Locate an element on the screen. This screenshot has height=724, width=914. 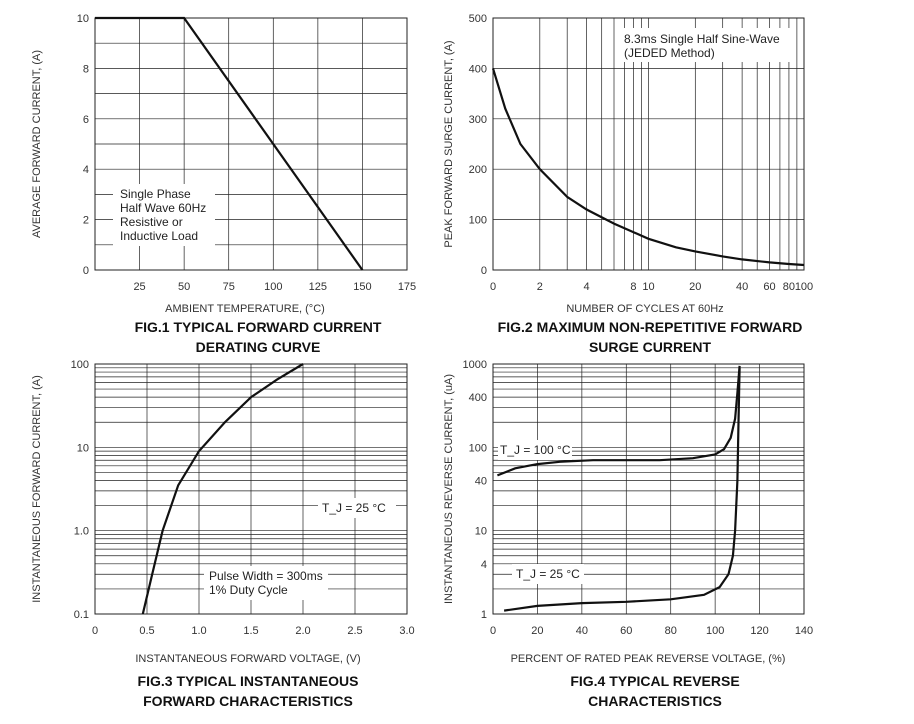
fig4-series-label-1: T_J = 25 °C is located at coordinates (548, 574).